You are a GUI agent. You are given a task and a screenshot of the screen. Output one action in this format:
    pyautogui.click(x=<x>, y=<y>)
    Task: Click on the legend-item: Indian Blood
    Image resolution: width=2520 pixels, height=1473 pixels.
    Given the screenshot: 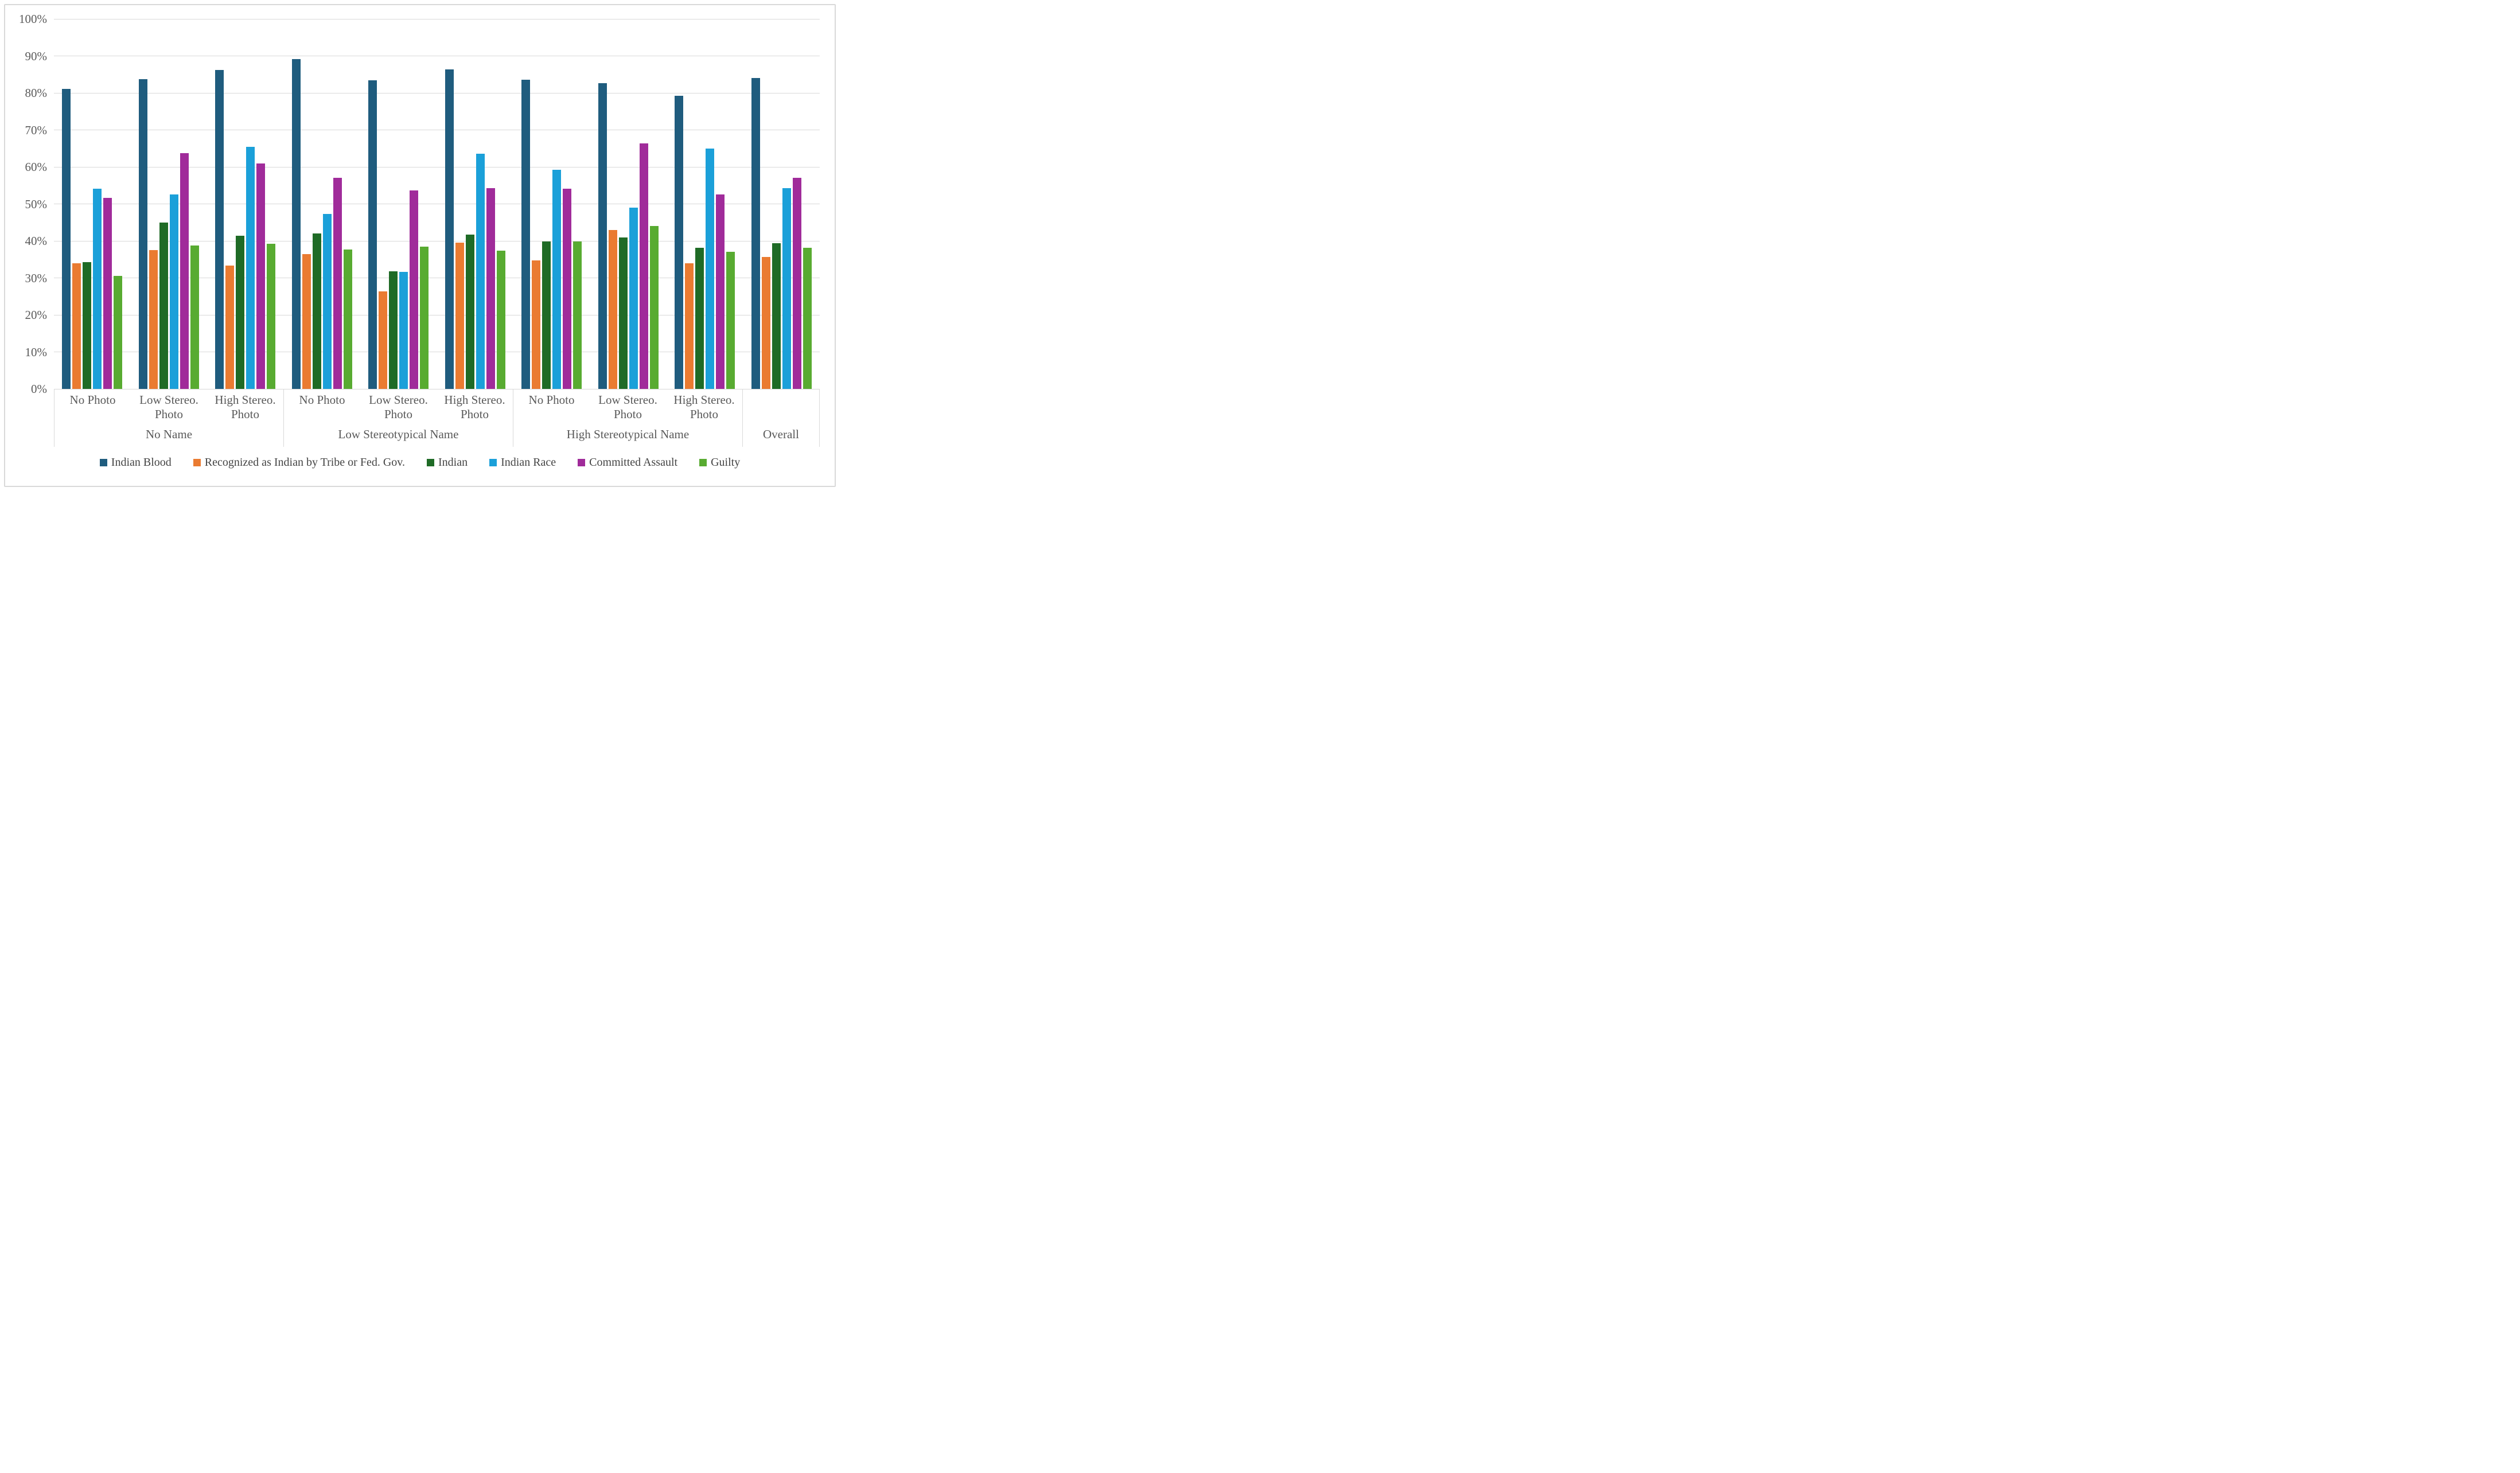 What is the action you would take?
    pyautogui.click(x=135, y=462)
    